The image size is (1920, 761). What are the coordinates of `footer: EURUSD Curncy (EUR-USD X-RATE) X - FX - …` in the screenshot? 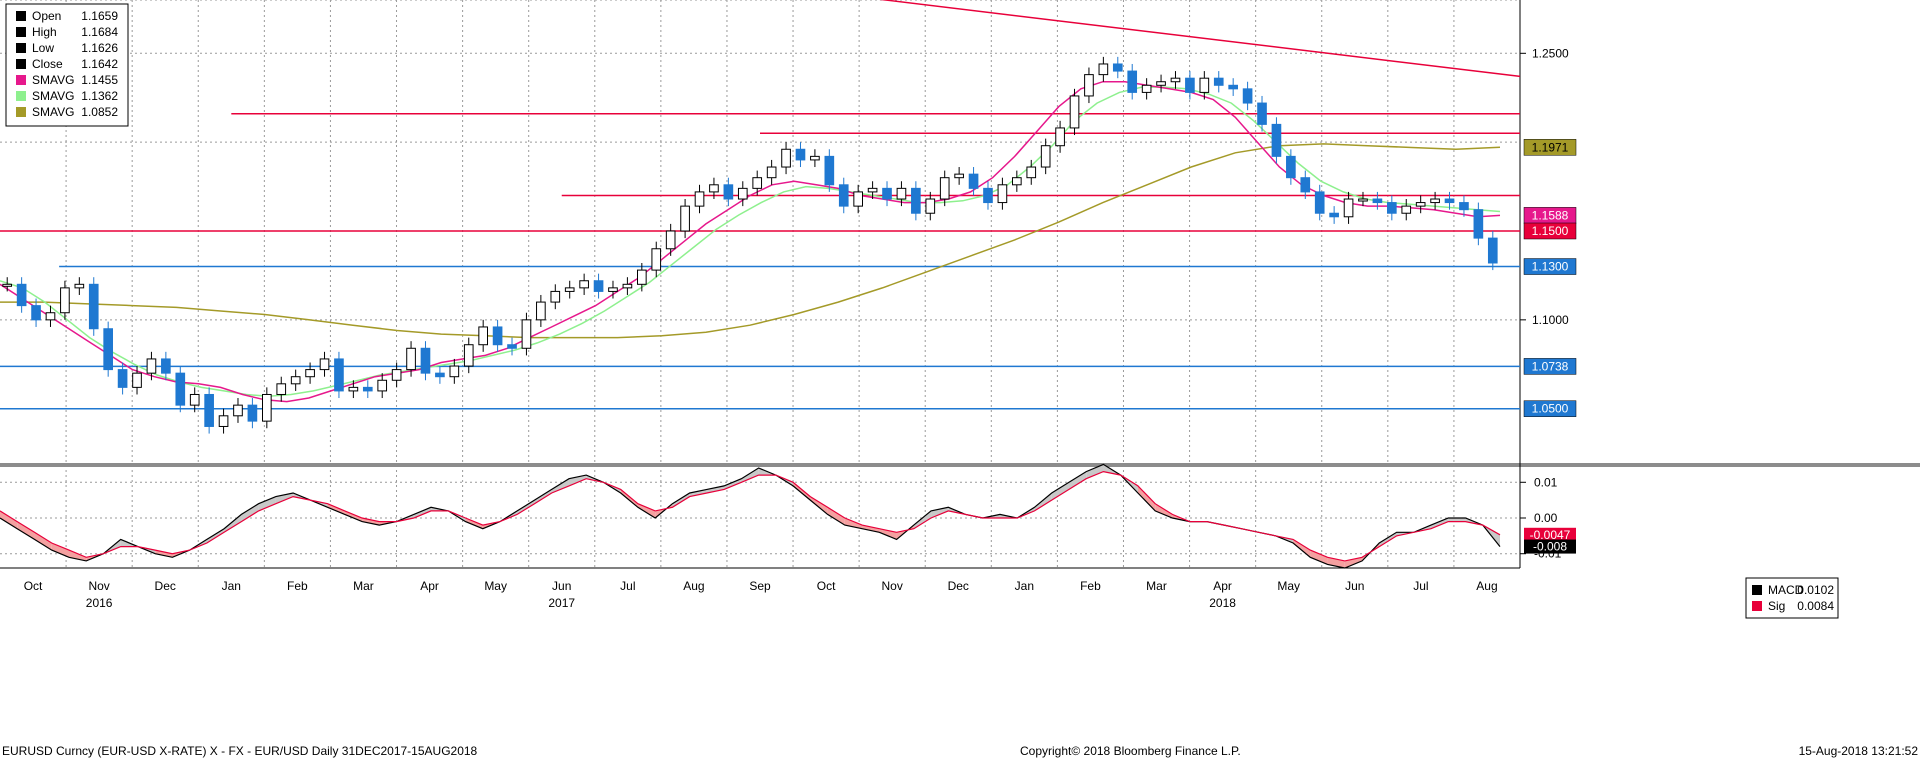 It's located at (960, 751).